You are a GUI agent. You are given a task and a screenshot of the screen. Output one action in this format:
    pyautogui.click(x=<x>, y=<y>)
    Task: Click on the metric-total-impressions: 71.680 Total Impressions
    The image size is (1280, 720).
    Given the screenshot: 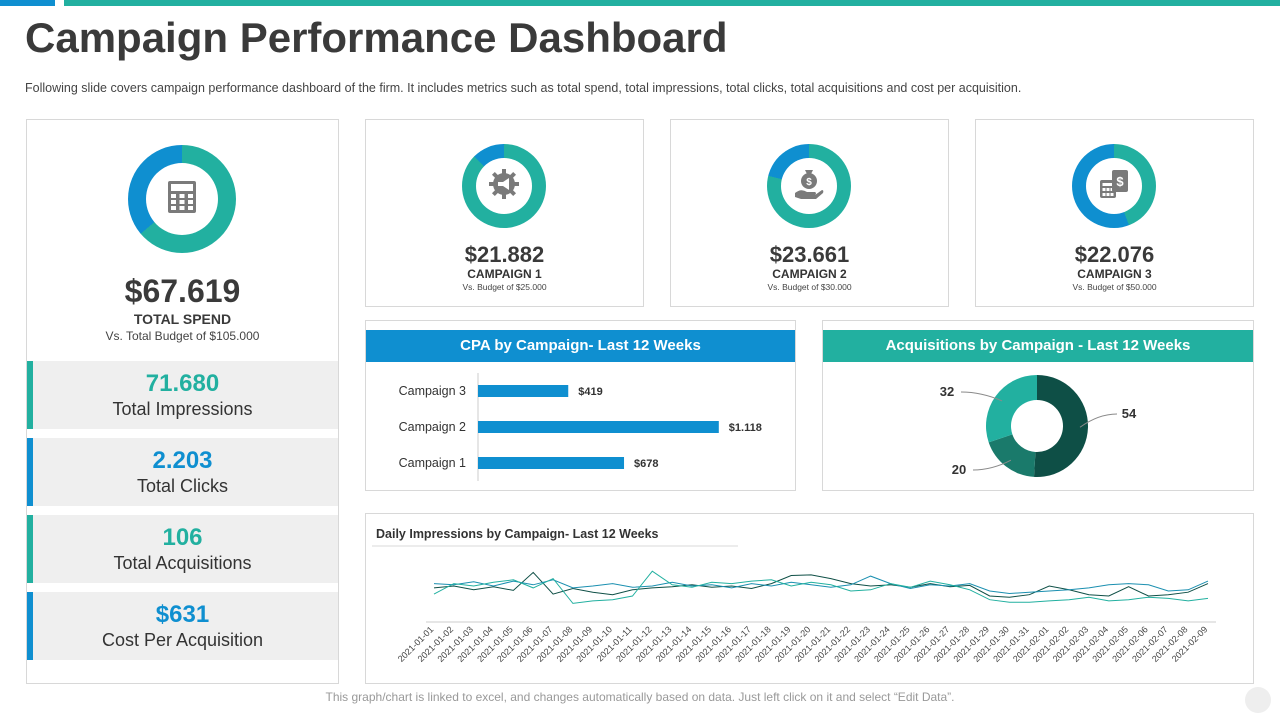 What is the action you would take?
    pyautogui.click(x=182, y=395)
    